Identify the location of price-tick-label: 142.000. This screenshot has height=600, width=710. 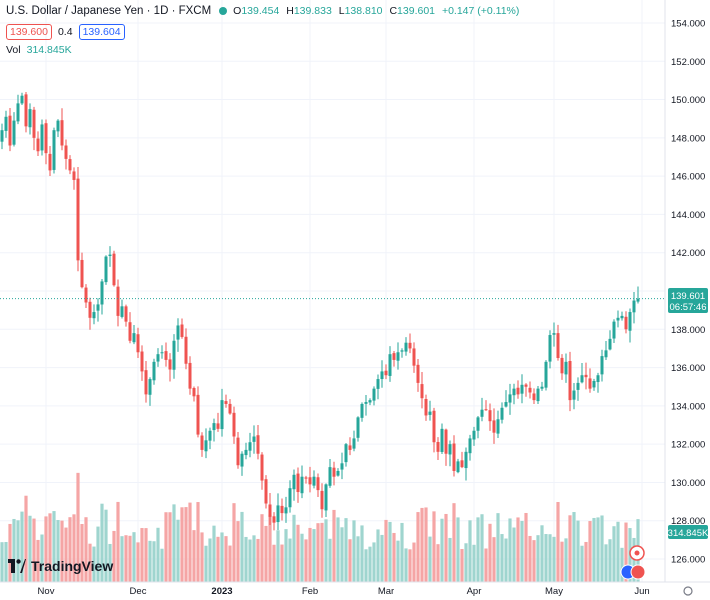
(688, 253).